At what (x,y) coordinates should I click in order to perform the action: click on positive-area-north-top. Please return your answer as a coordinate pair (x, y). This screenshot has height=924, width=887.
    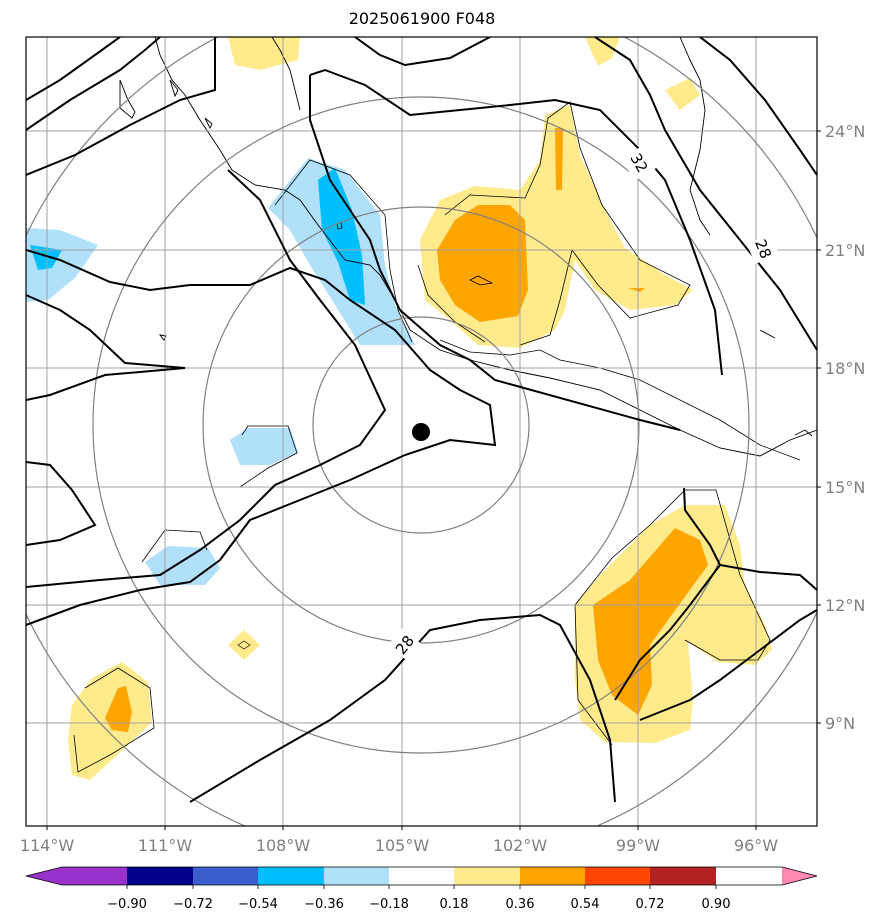
    Looking at the image, I should click on (264, 53).